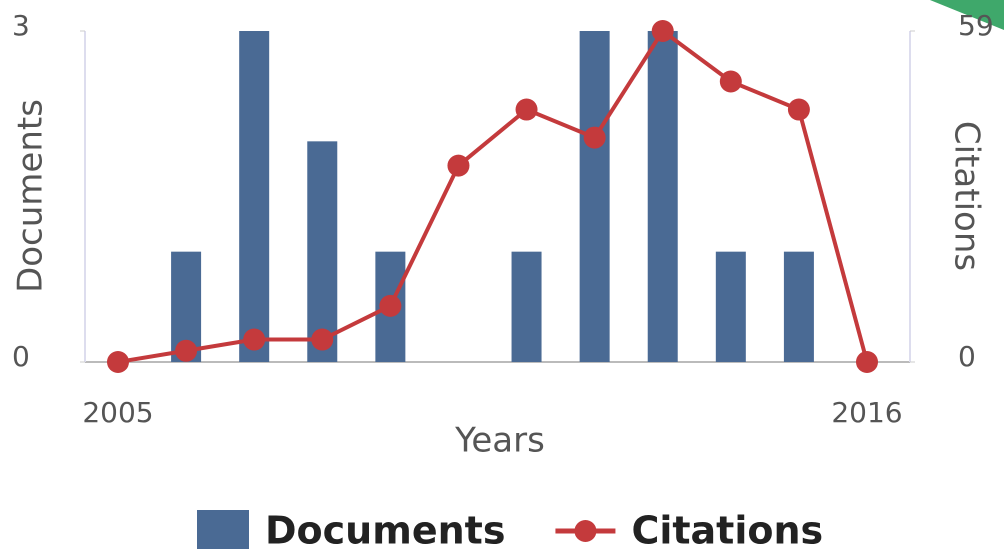 This screenshot has width=1004, height=549. I want to click on y-tick-label: 0, so click(21, 356).